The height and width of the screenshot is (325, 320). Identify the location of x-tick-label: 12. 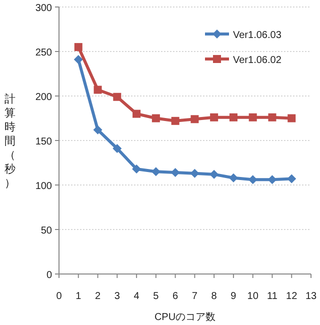
(292, 296).